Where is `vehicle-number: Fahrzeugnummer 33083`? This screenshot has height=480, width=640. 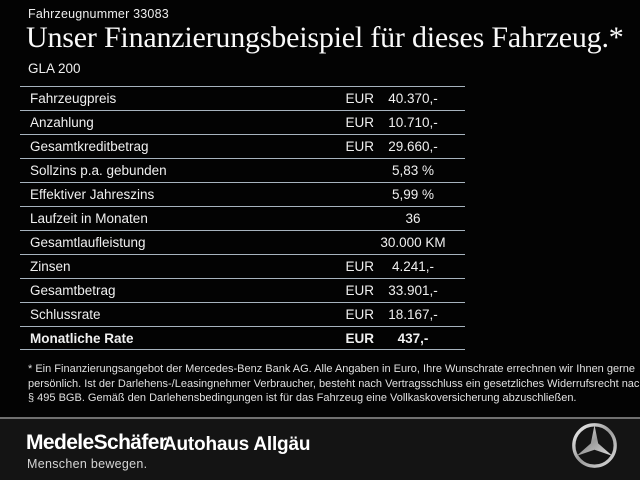
vehicle-number: Fahrzeugnummer 33083 is located at coordinates (98, 14).